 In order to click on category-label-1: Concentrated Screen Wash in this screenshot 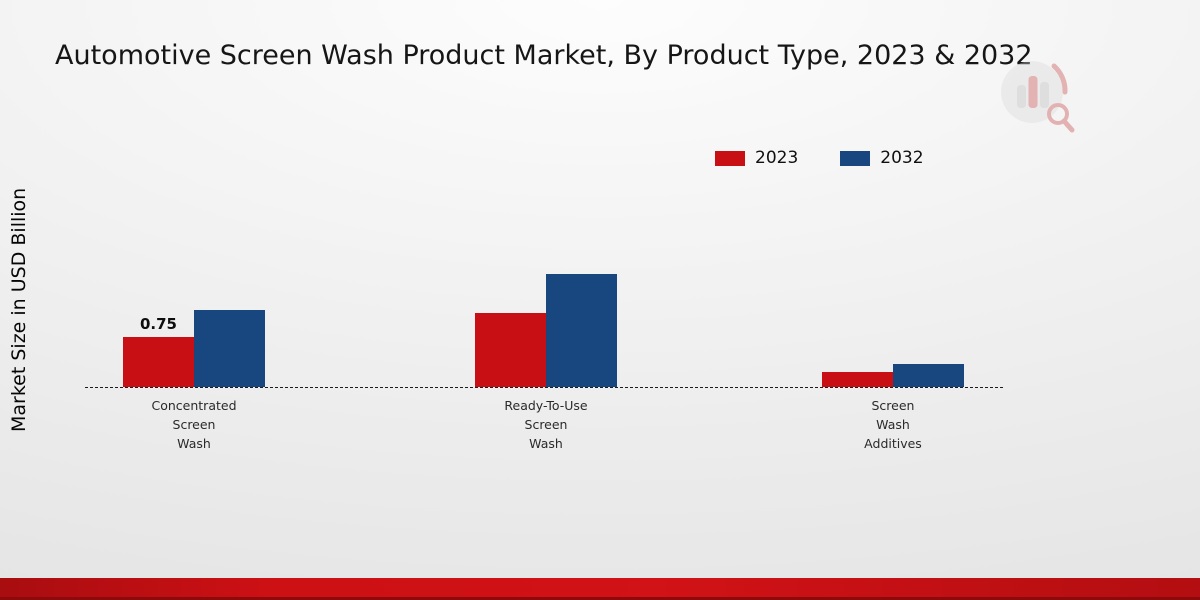, I will do `click(194, 424)`.